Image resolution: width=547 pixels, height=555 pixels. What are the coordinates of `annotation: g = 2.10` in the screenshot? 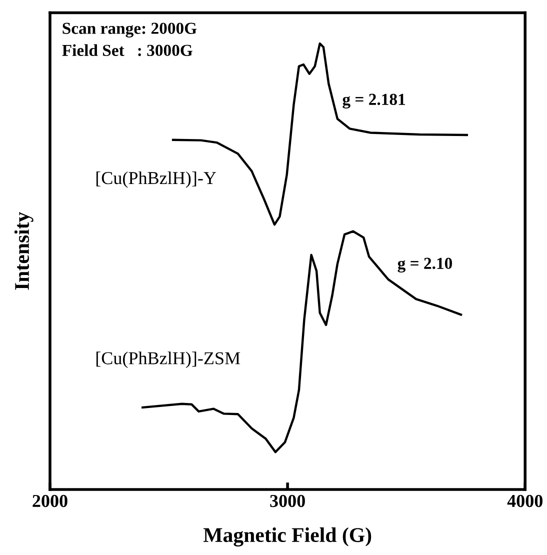 It's located at (425, 265).